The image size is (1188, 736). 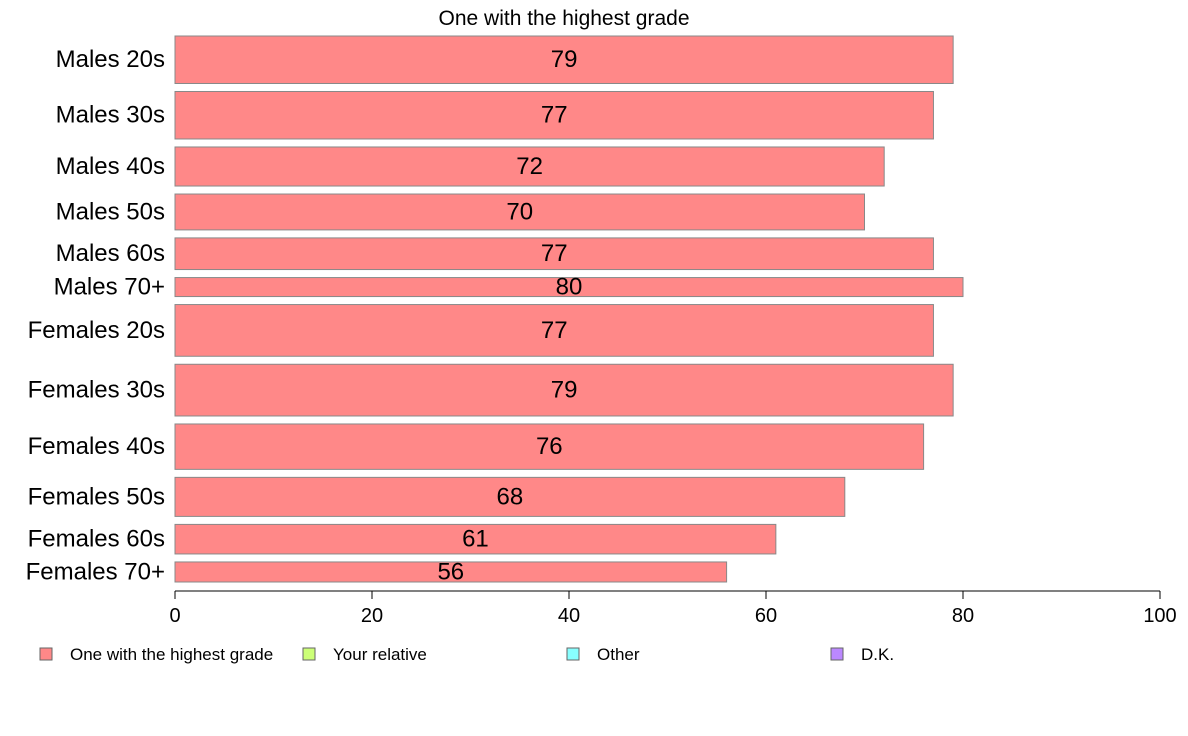 What do you see at coordinates (380, 654) in the screenshot?
I see `legend-label: Your relative` at bounding box center [380, 654].